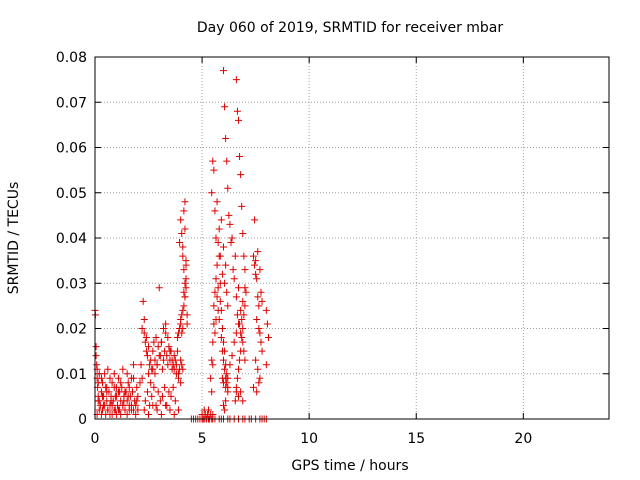 The image size is (640, 480). I want to click on x-tick-label: 0, so click(95, 439).